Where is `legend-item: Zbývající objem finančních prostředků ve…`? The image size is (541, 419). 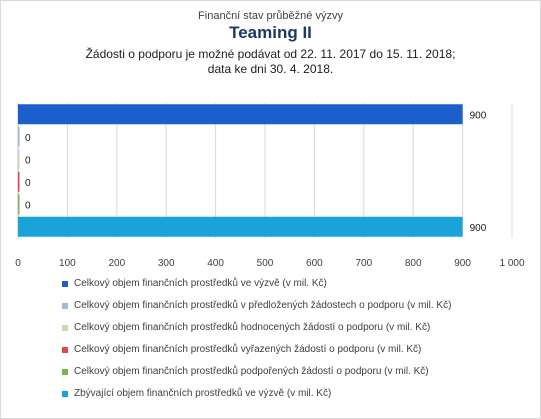 legend-item: Zbývající objem finančních prostředků ve… is located at coordinates (292, 395).